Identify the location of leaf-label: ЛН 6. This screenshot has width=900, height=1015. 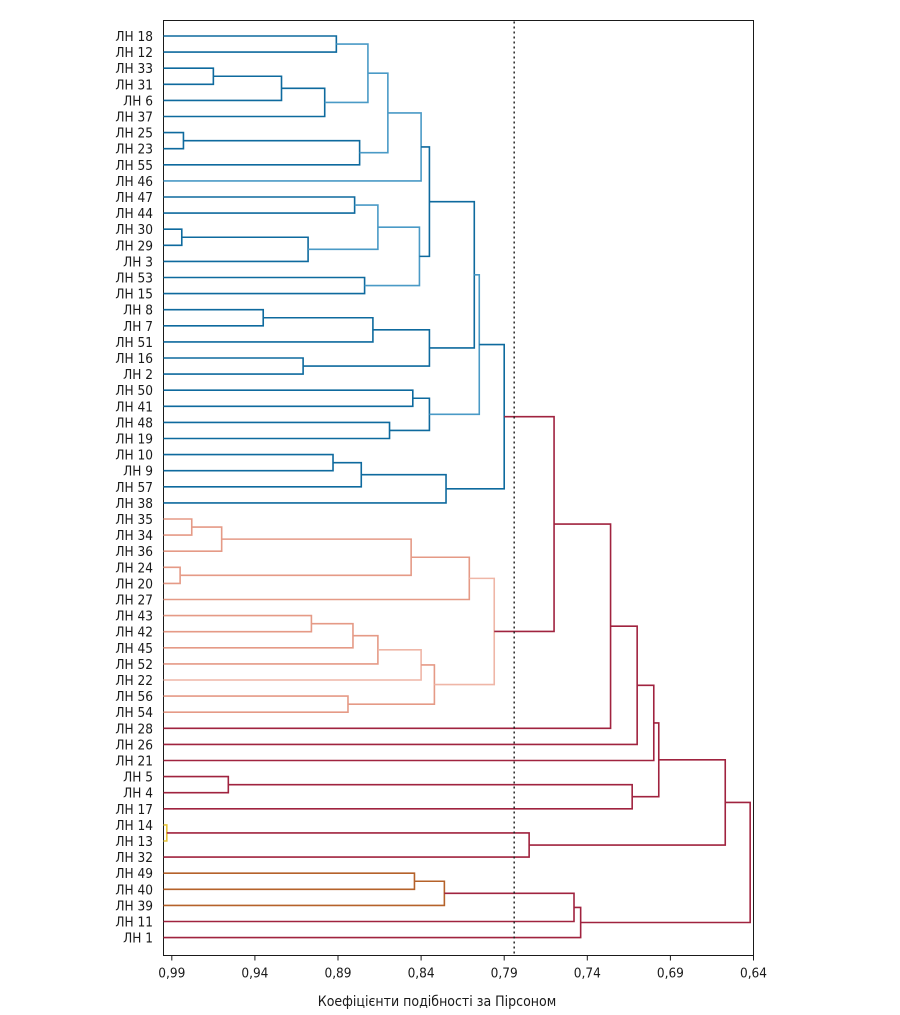
(138, 101).